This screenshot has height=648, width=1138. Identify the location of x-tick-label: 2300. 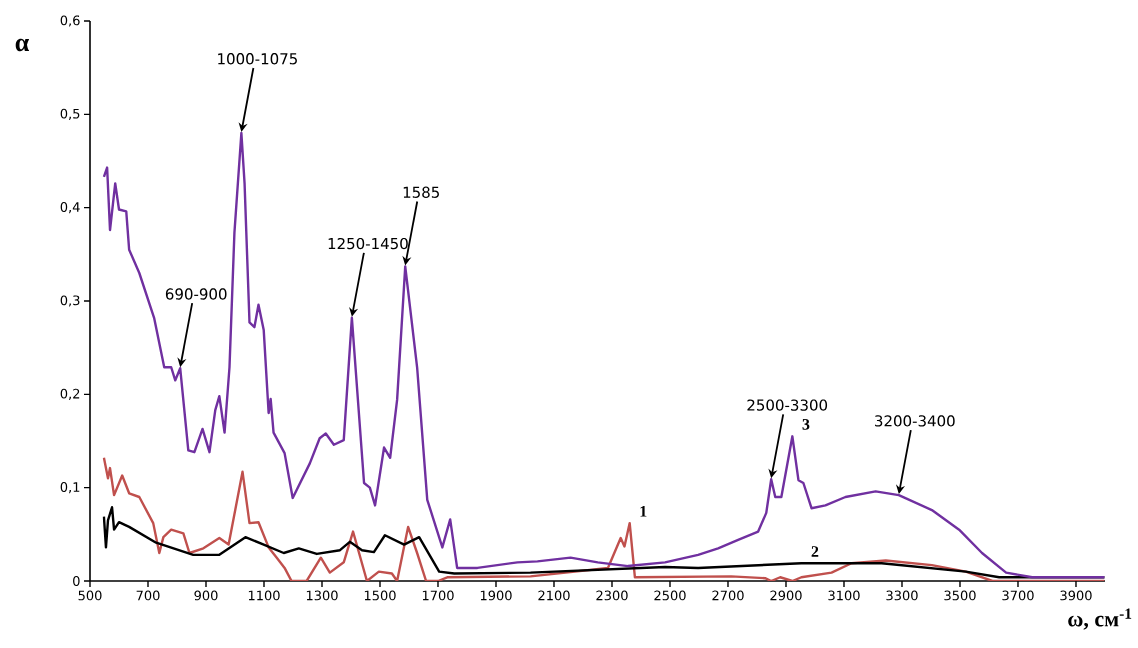
(612, 595).